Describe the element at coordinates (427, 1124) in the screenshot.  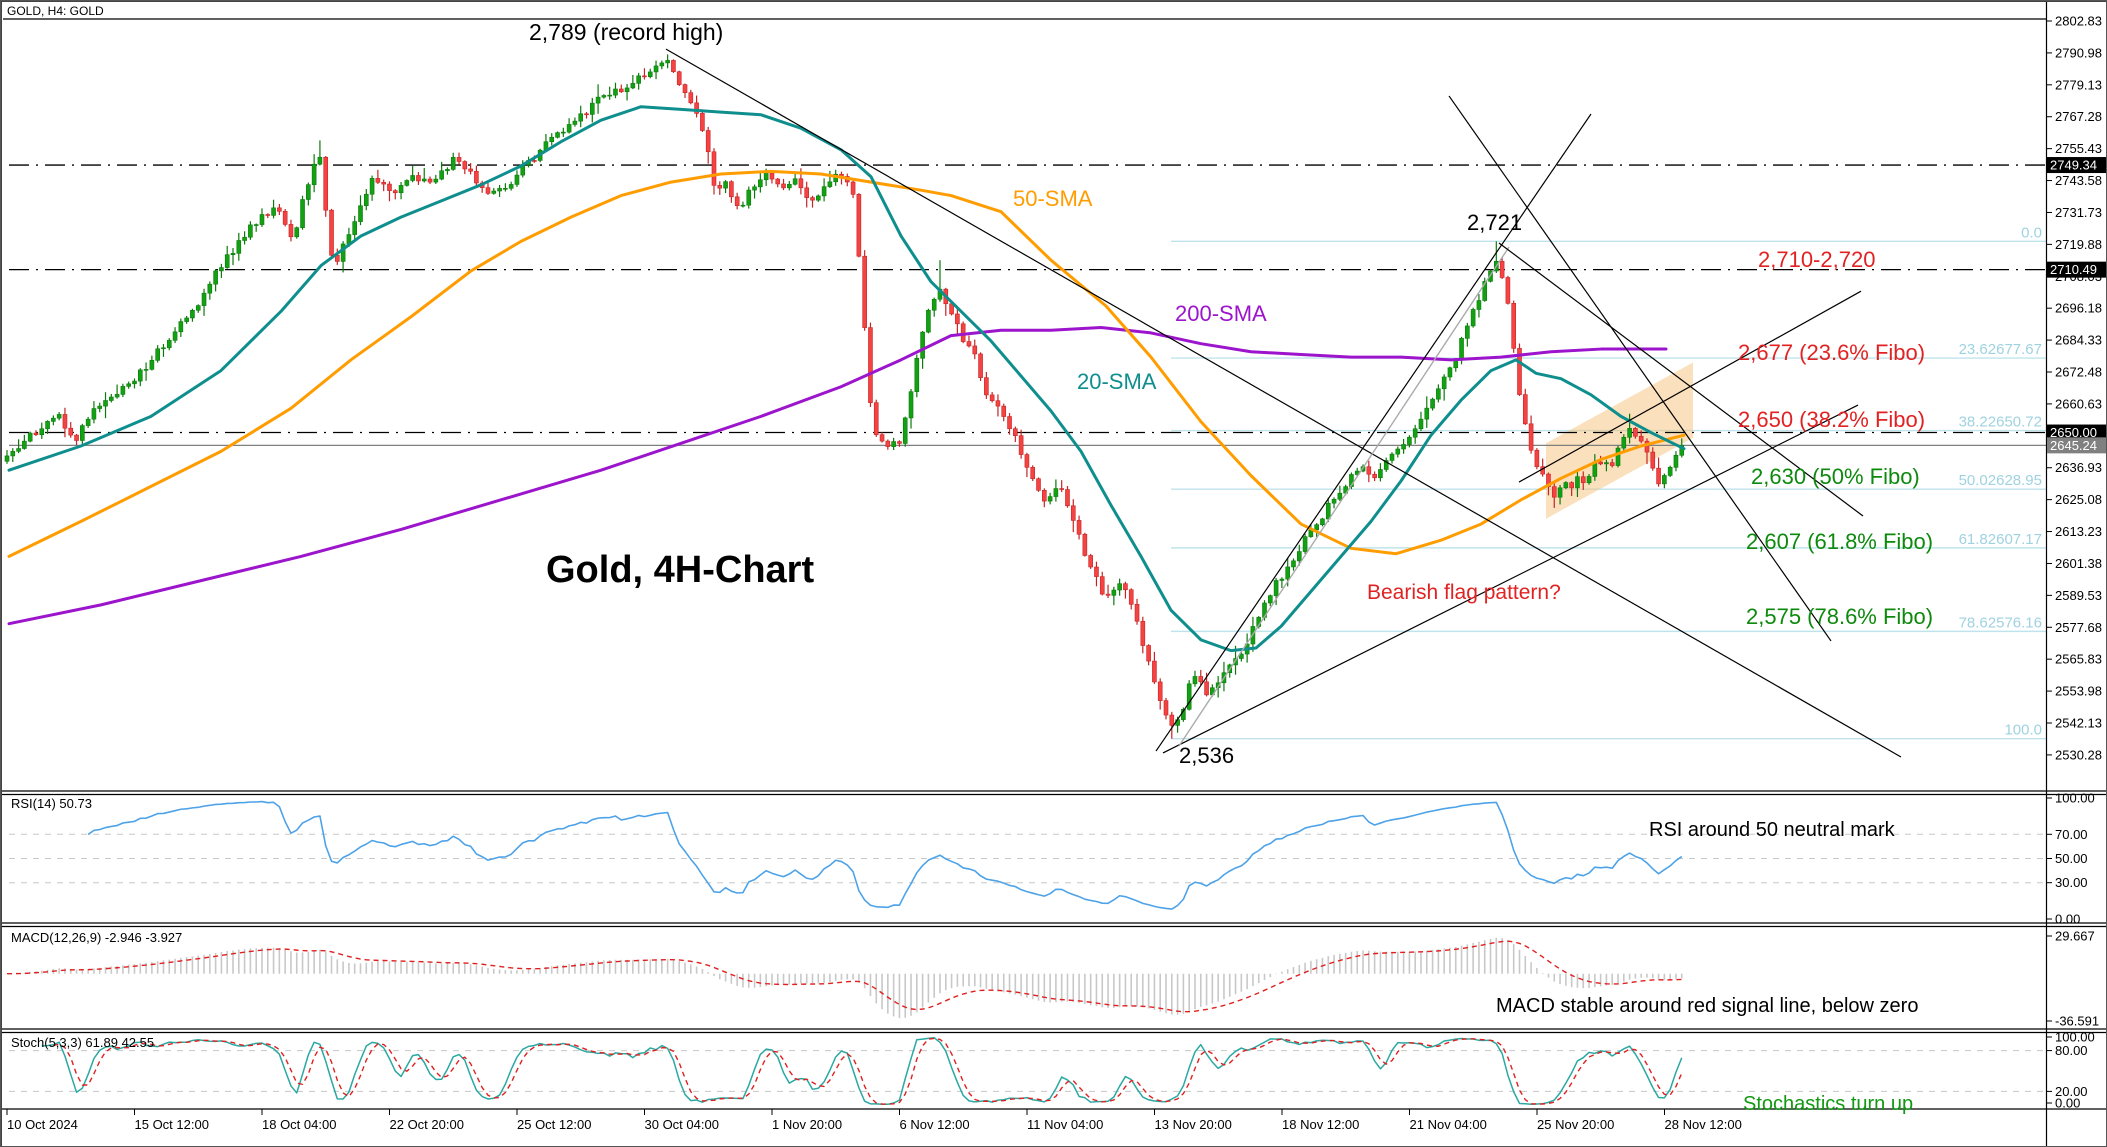
I see `svg-text: 22 Oct 20:00` at that location.